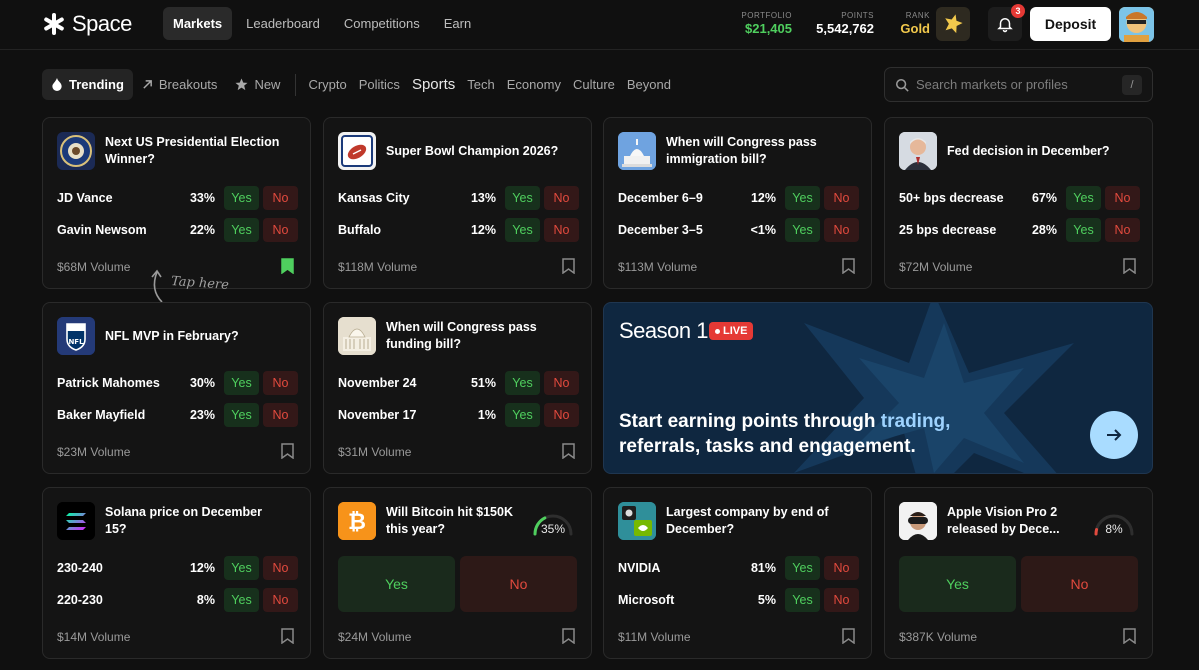  What do you see at coordinates (843, 23) in the screenshot?
I see `points-stat: POINTS 5,542,762` at bounding box center [843, 23].